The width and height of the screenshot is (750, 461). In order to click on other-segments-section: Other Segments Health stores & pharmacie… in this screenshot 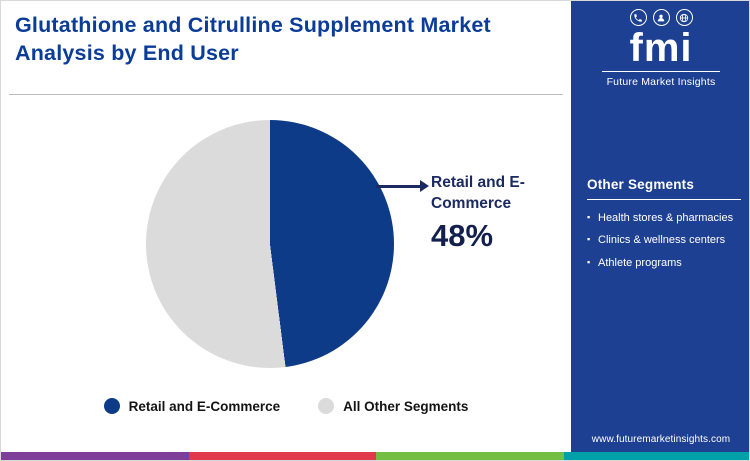, I will do `click(664, 227)`.